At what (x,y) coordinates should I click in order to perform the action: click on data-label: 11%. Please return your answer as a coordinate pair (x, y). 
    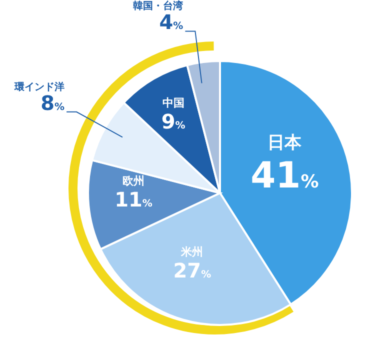
    Looking at the image, I should click on (133, 200).